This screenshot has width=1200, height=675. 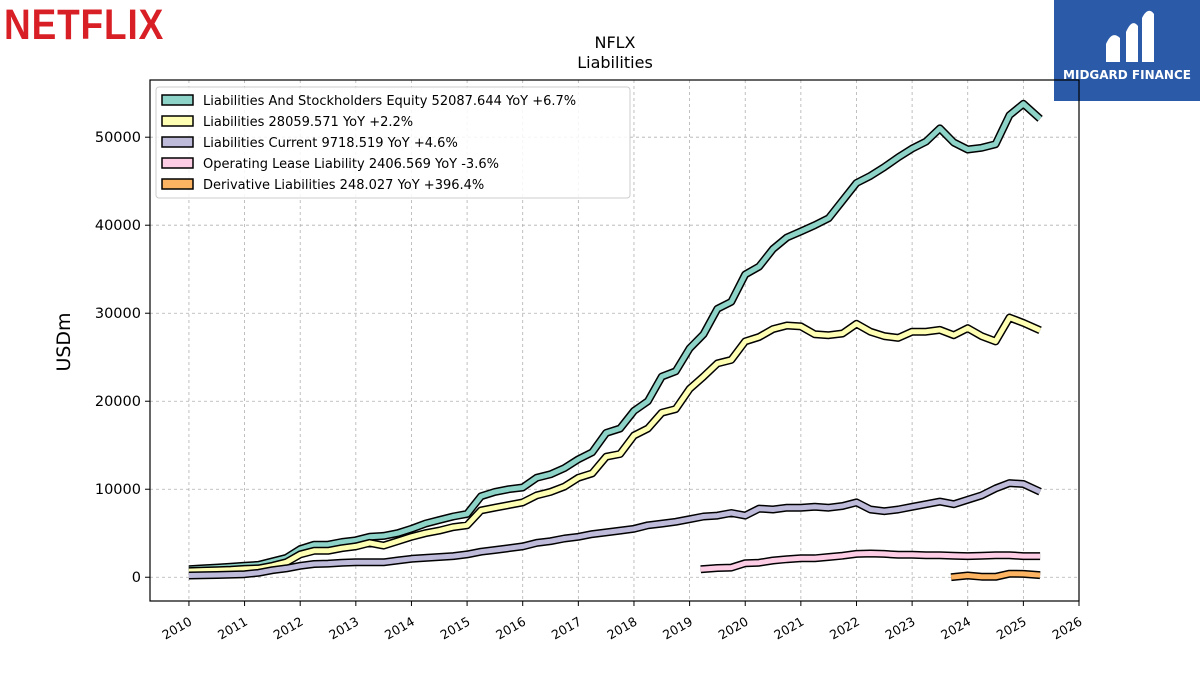 What do you see at coordinates (677, 628) in the screenshot?
I see `x-tick-label: 2019` at bounding box center [677, 628].